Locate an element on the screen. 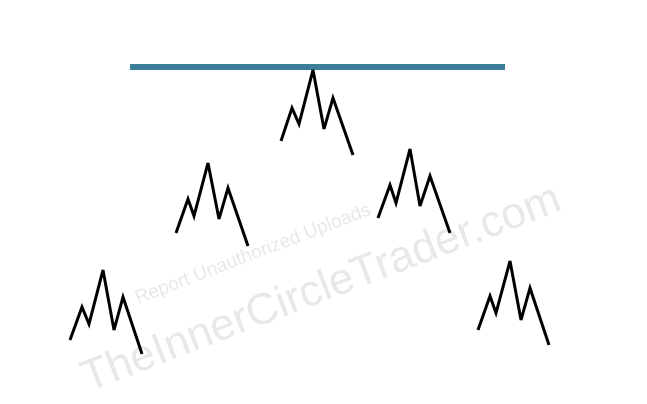 This screenshot has width=647, height=404. peak-swing-mid-right is located at coordinates (414, 191).